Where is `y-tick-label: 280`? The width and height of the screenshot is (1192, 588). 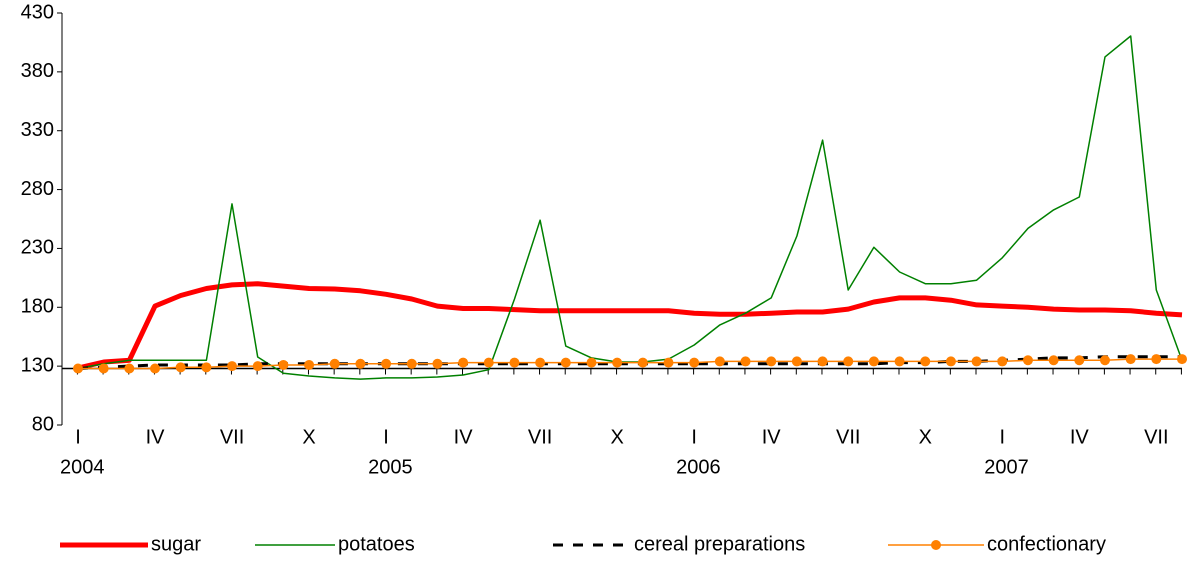 y-tick-label: 280 is located at coordinates (37, 189).